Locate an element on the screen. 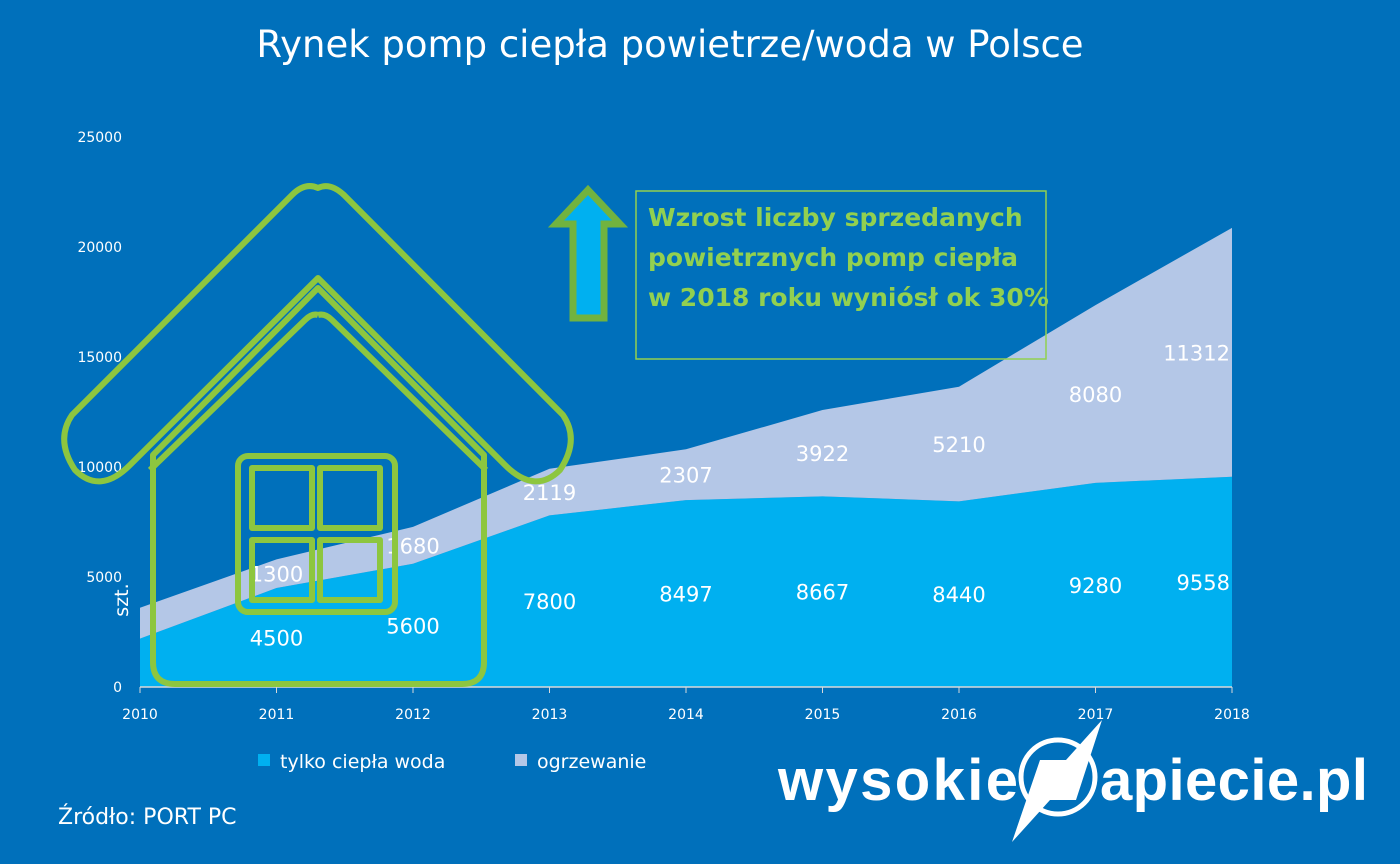  y-tick-label: 20000 is located at coordinates (99, 248).